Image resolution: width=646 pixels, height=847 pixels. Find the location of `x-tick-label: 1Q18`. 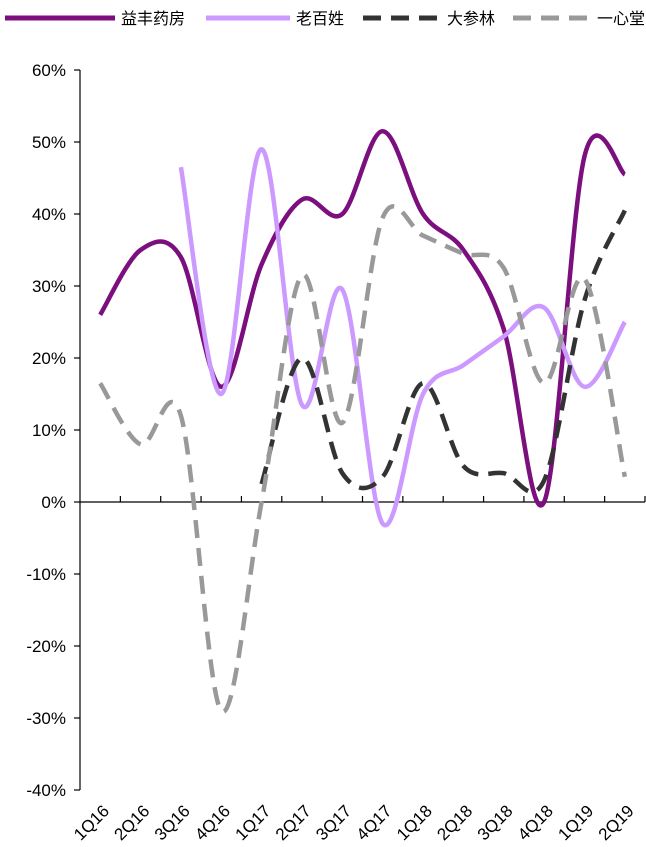

x-tick-label: 1Q18 is located at coordinates (414, 822).